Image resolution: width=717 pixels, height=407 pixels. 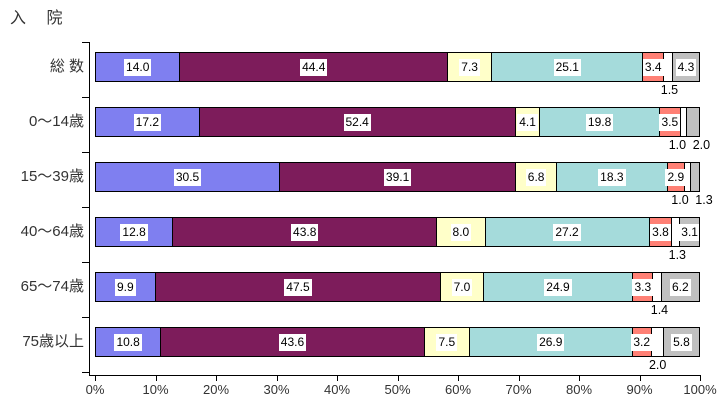 What do you see at coordinates (56, 121) in the screenshot?
I see `category-label: 0〜14歳` at bounding box center [56, 121].